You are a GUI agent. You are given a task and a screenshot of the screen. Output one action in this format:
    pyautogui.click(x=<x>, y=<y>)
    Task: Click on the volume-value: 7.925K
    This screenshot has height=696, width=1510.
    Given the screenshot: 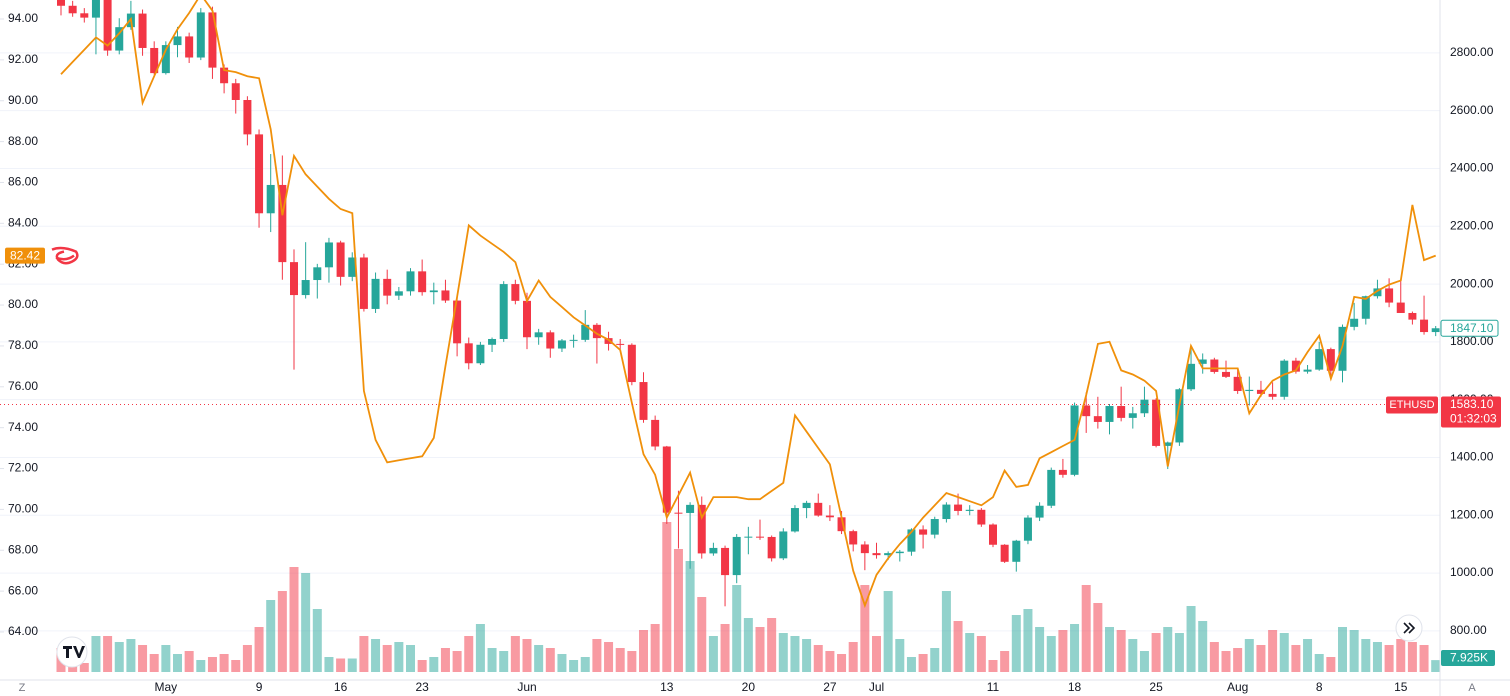 What is the action you would take?
    pyautogui.click(x=1469, y=658)
    